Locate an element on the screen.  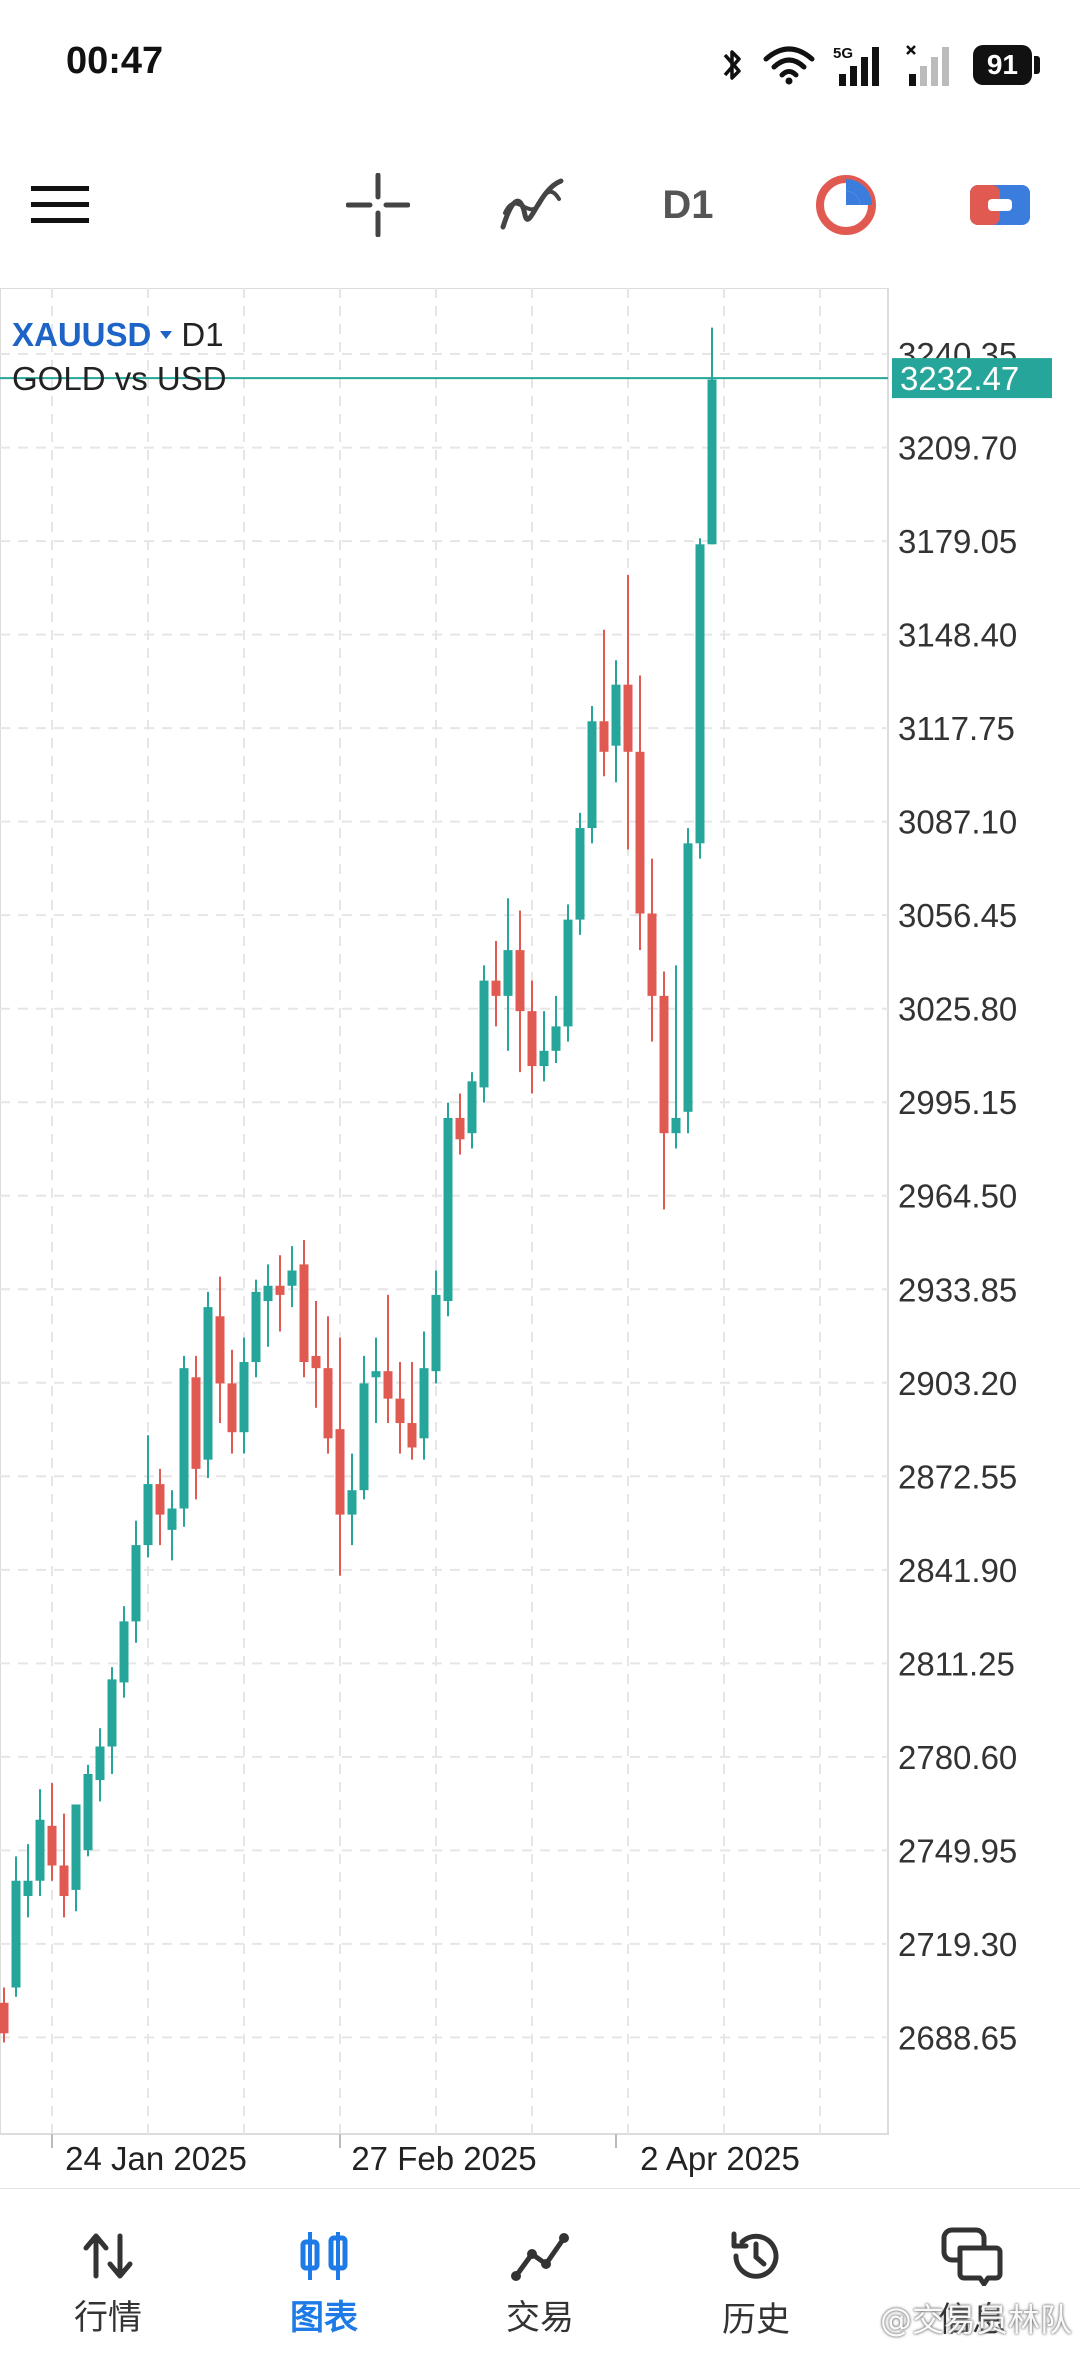
status-icons: 5G 91 is located at coordinates (880, 65).